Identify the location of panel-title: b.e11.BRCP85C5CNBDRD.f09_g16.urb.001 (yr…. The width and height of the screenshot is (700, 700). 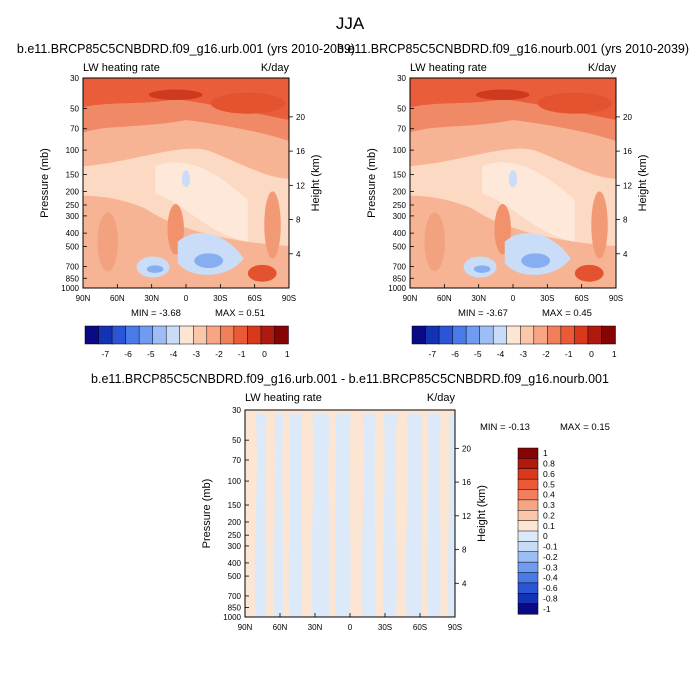
(186, 49).